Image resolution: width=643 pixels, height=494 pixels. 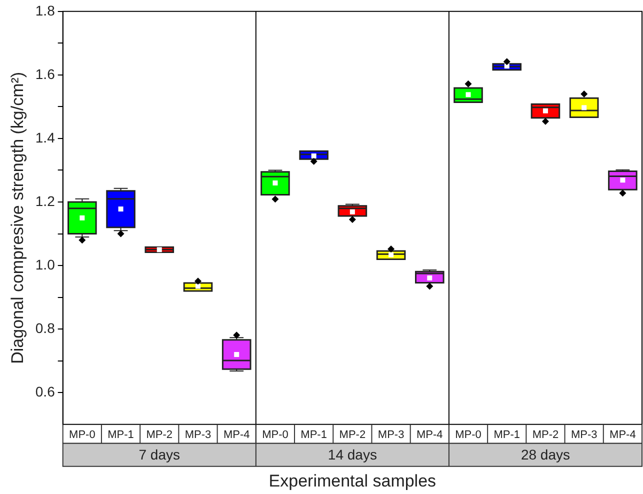 I want to click on text: 7 days, so click(x=159, y=454).